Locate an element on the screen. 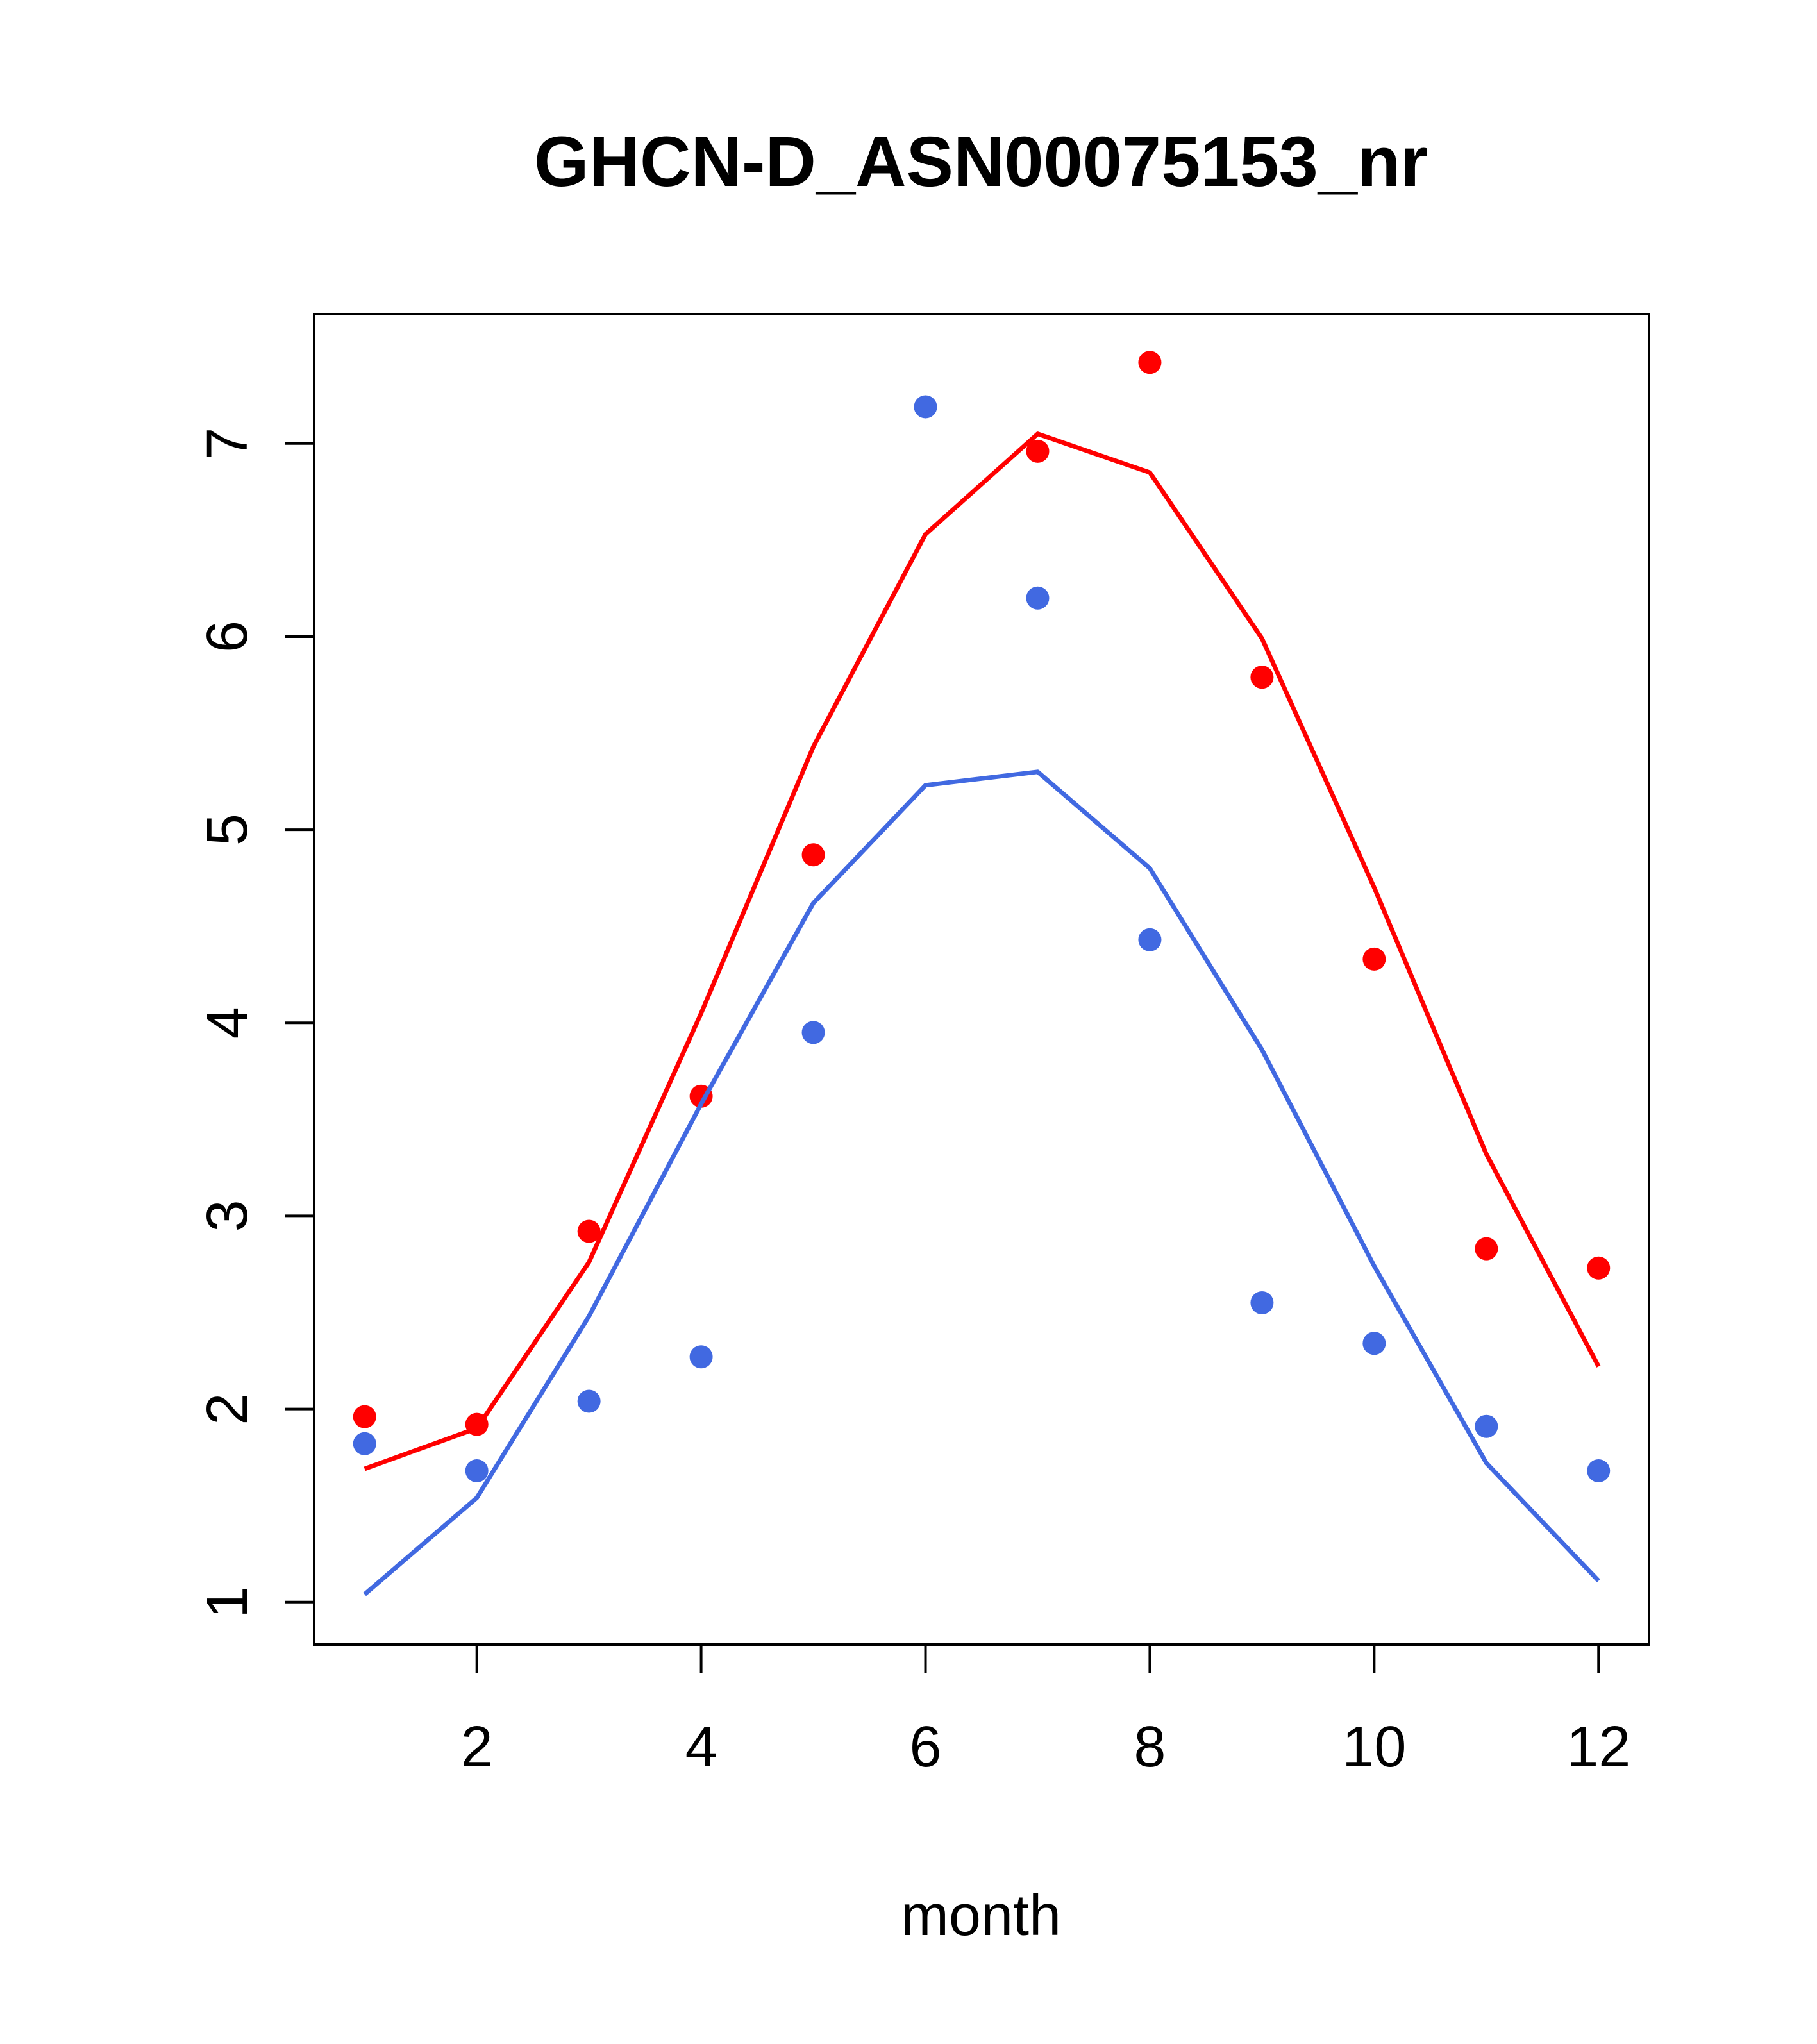 This screenshot has width=1817, height=2044. chart-title: GHCN-D_ASN00075153_nr is located at coordinates (981, 161).